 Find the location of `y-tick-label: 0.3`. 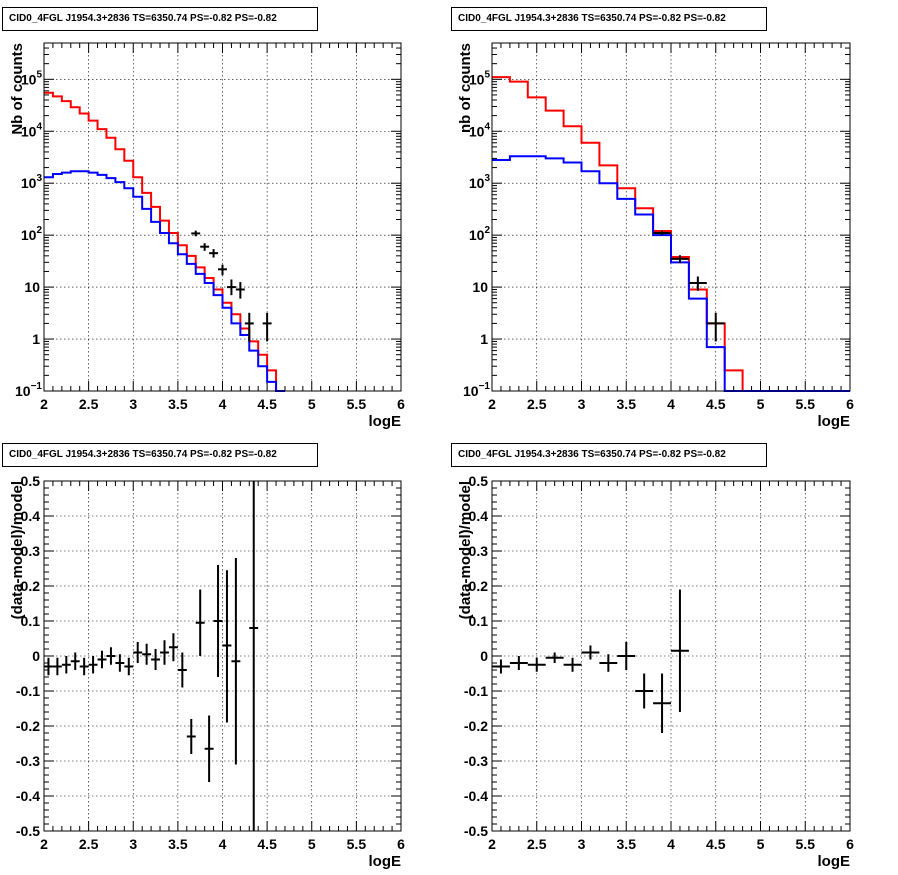

y-tick-label: 0.3 is located at coordinates (31, 551).